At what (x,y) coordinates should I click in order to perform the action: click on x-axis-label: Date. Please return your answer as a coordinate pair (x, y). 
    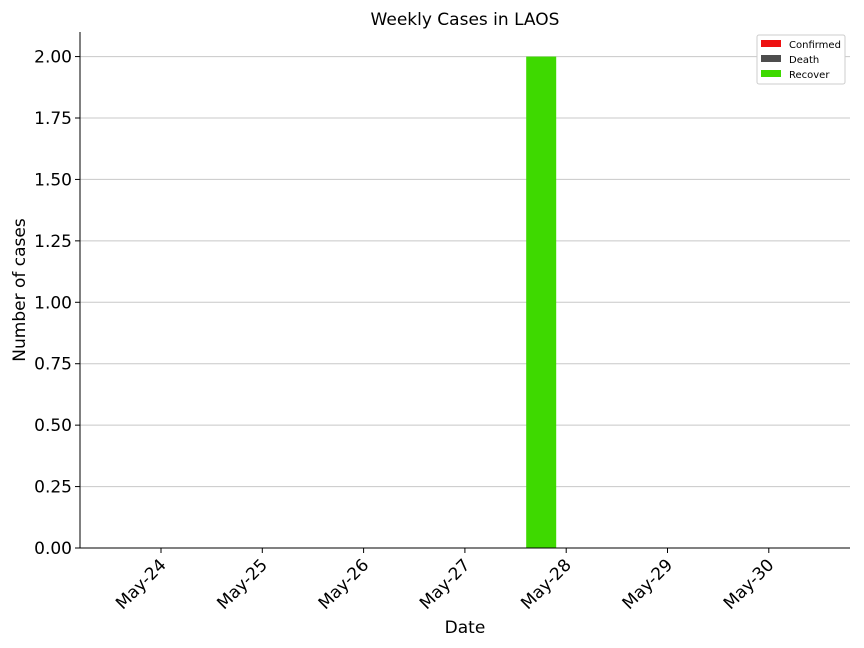
    Looking at the image, I should click on (465, 628).